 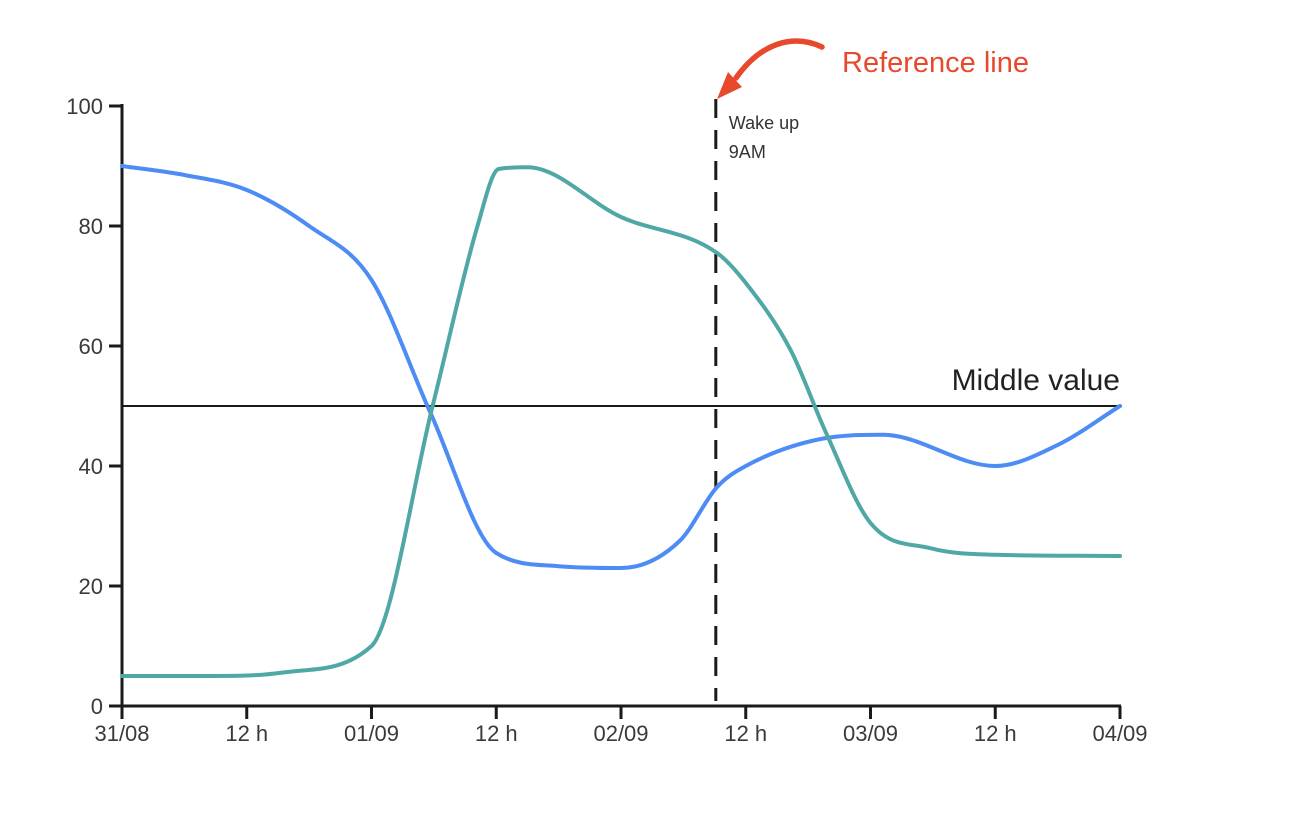 I want to click on y-tick-label: 40, so click(x=91, y=466).